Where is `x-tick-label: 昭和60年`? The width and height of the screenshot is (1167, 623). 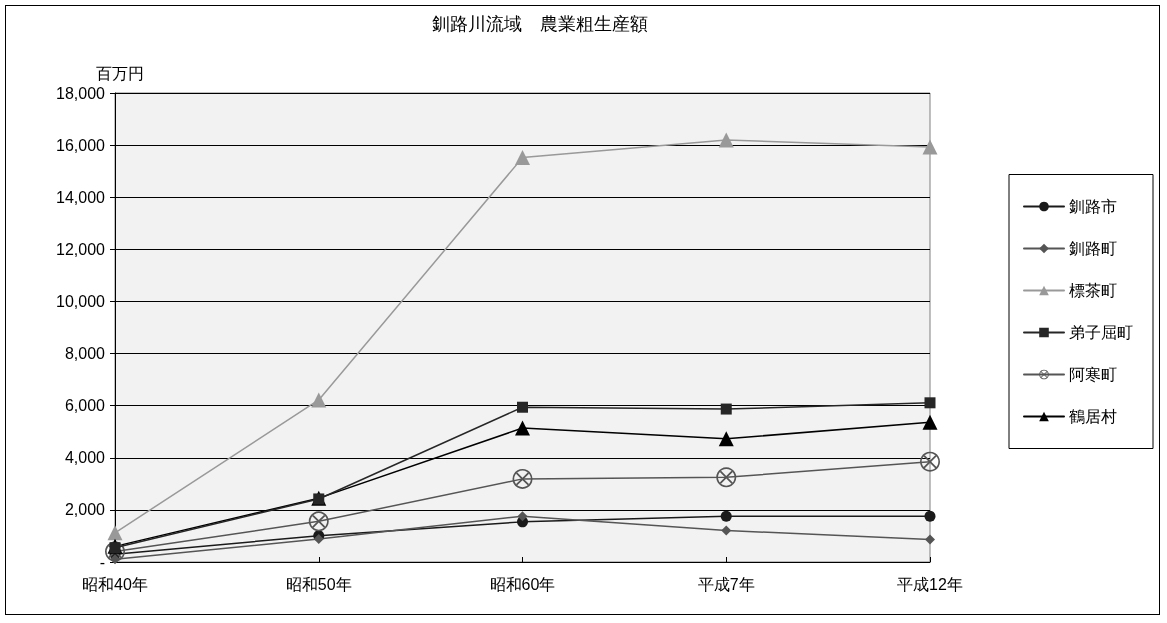 x-tick-label: 昭和60年 is located at coordinates (522, 584).